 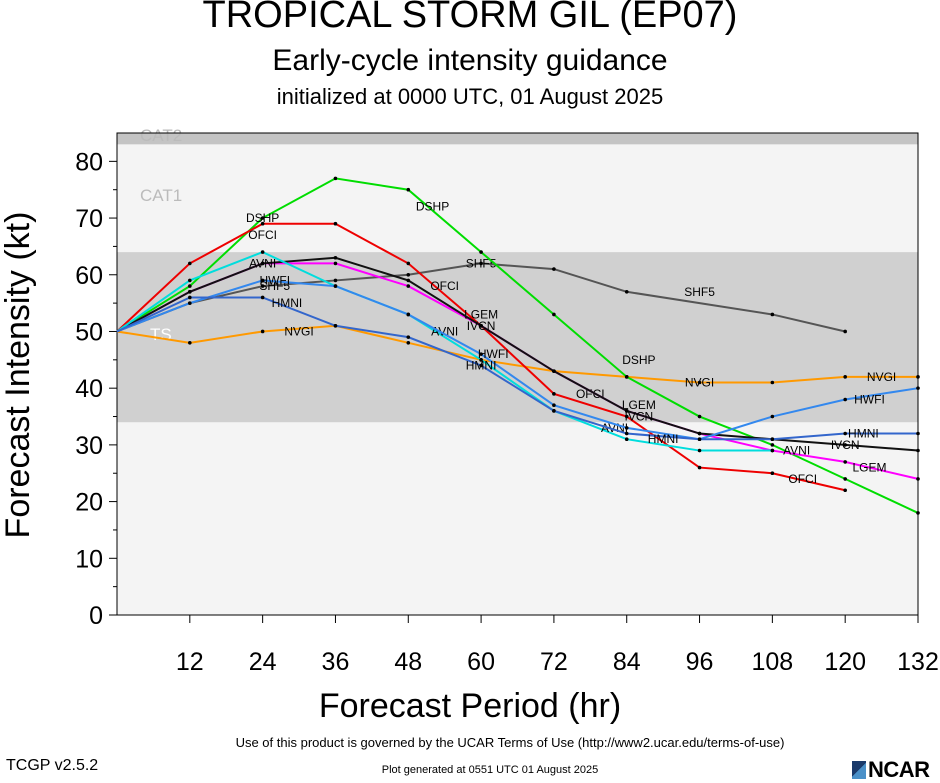 I want to click on ncar-logo-text: NCAR, so click(x=899, y=769).